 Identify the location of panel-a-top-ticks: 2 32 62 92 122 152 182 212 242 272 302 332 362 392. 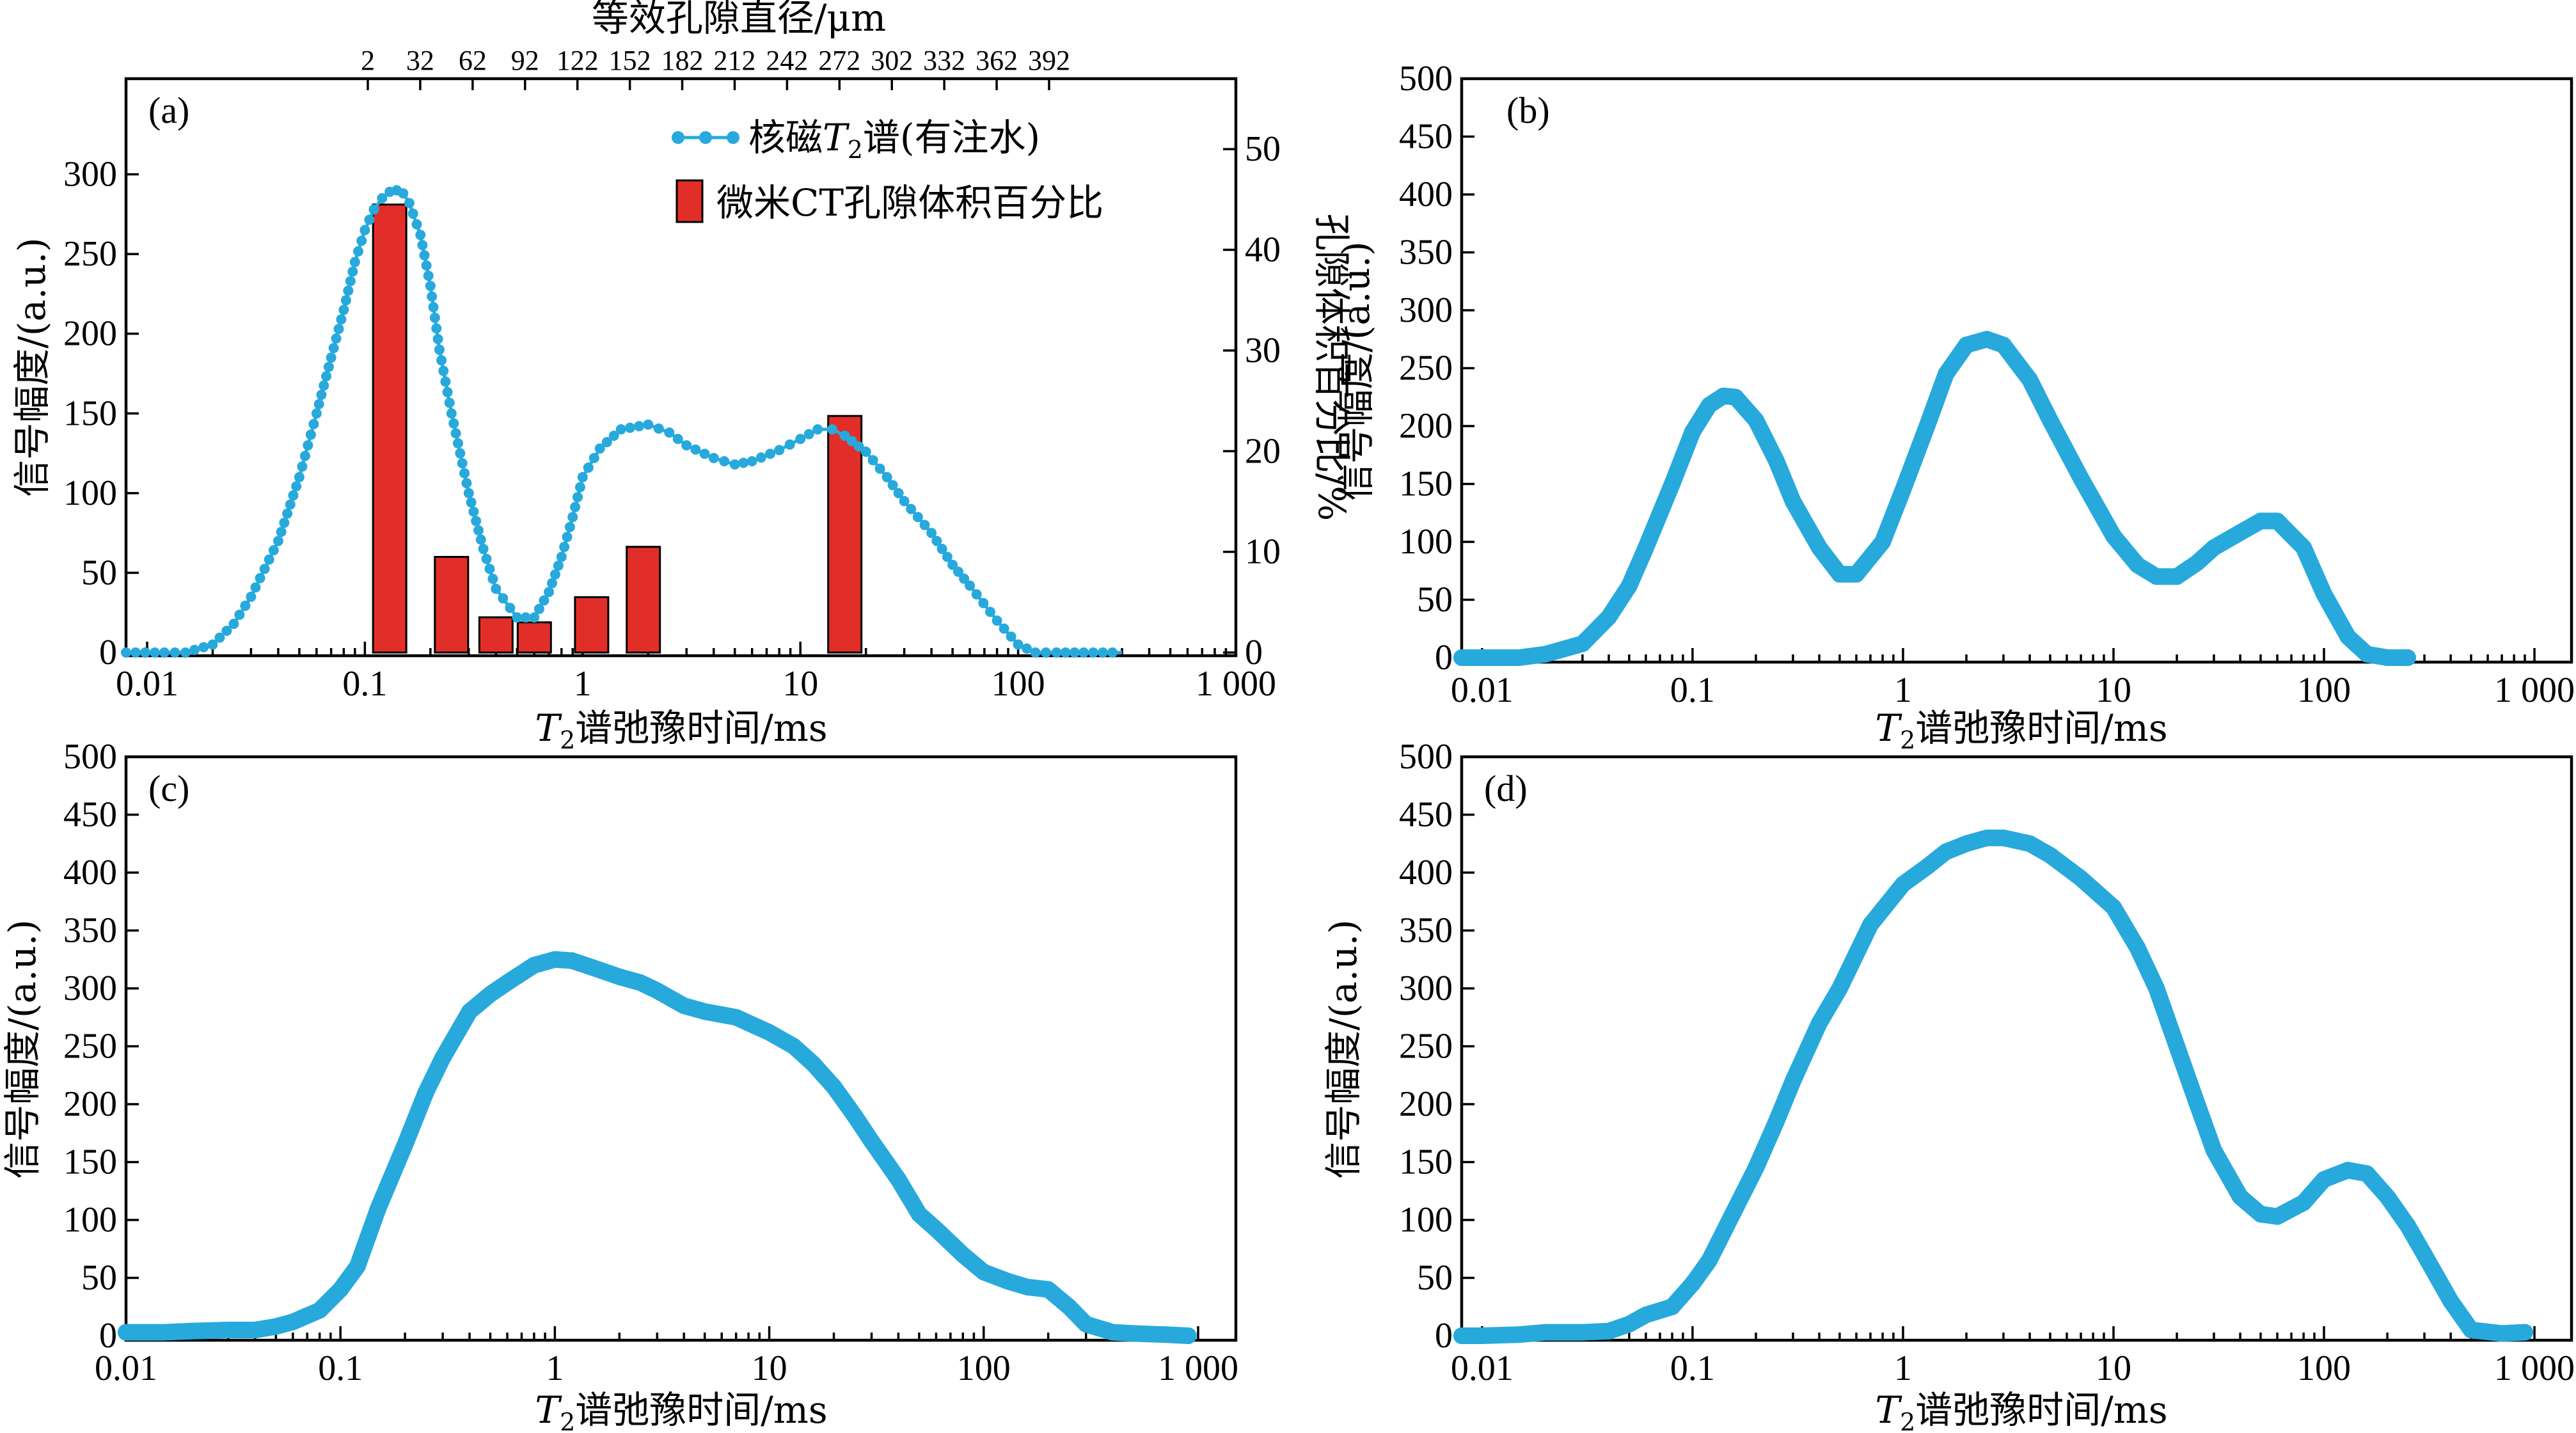
(715, 67).